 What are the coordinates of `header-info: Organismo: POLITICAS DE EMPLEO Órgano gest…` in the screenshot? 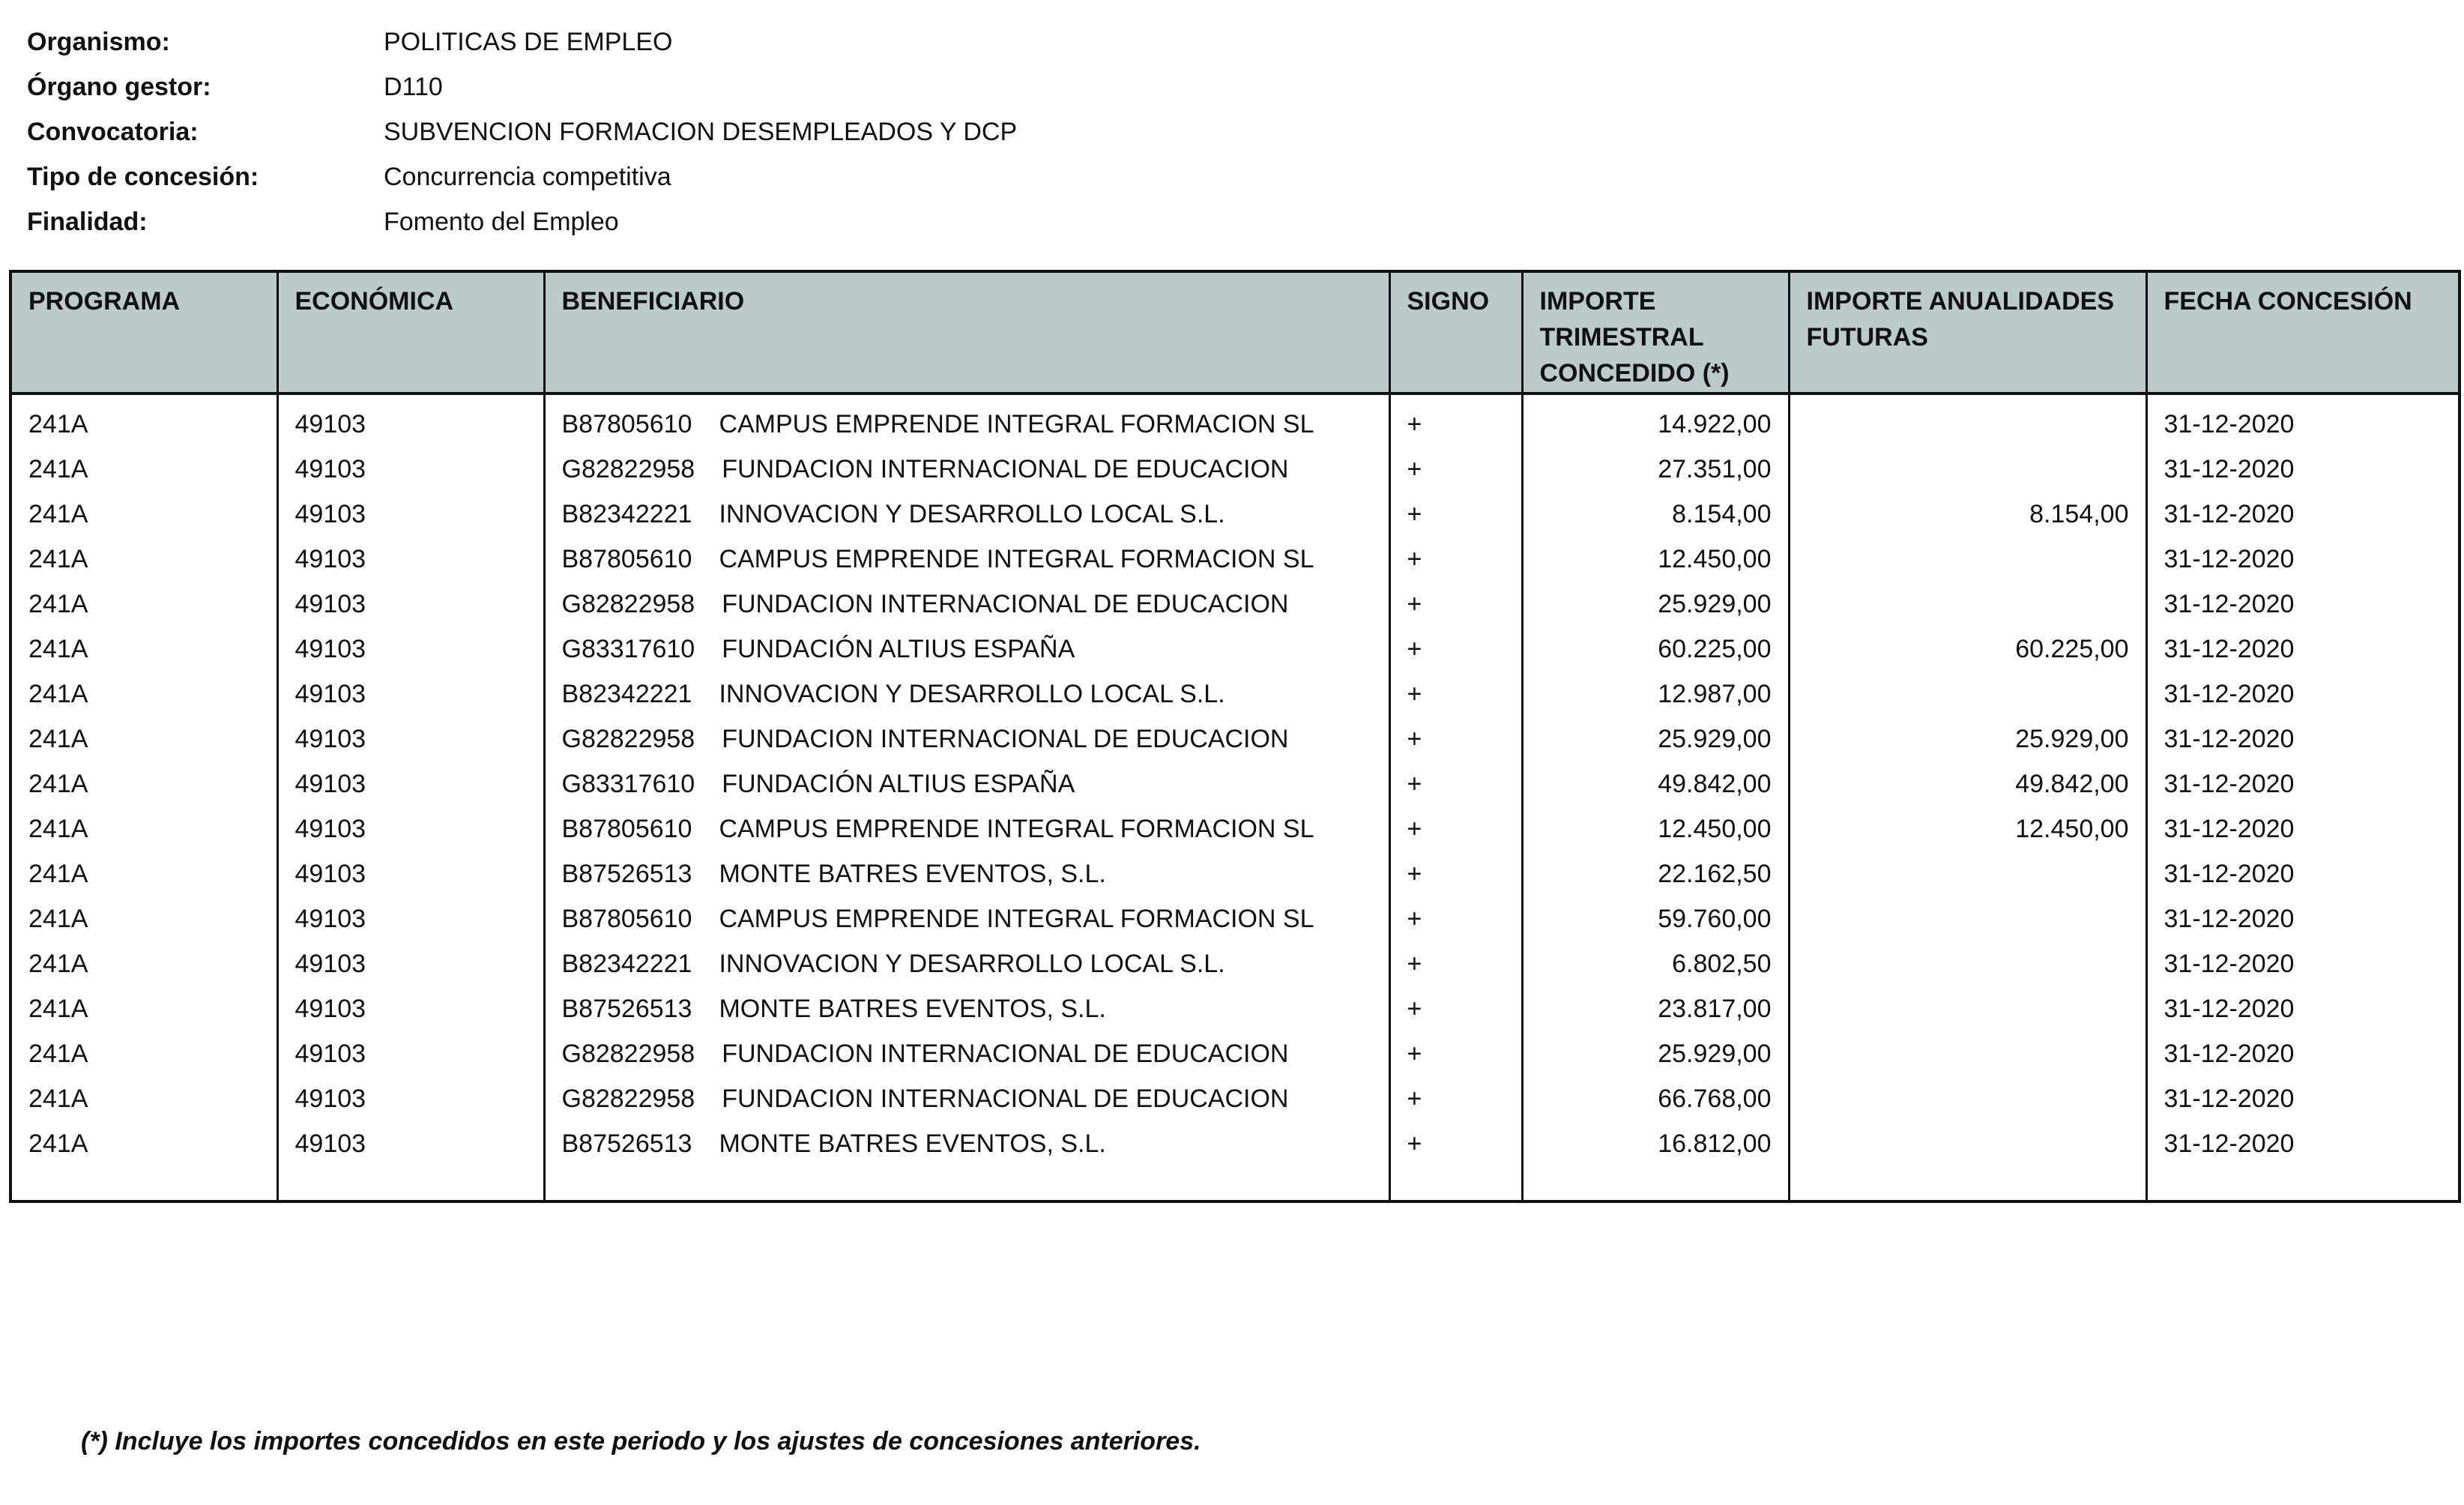 It's located at (522, 131).